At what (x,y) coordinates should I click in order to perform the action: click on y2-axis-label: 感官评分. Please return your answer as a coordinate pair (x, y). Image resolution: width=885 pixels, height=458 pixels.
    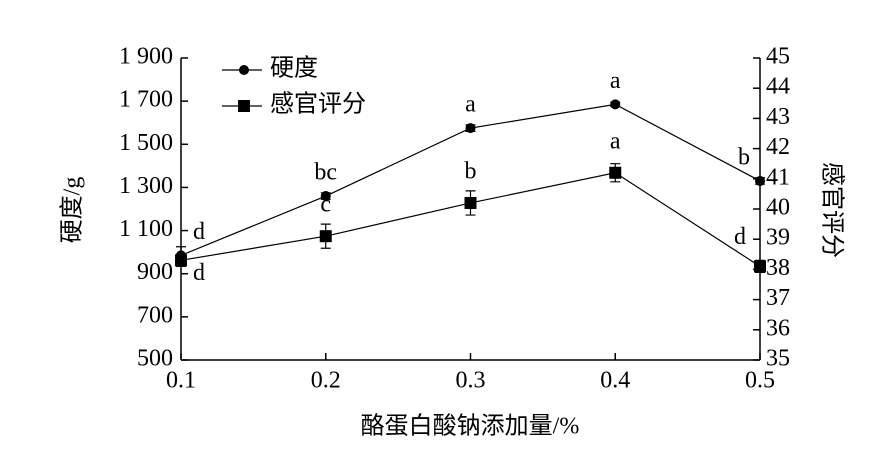
    Looking at the image, I should click on (831, 210).